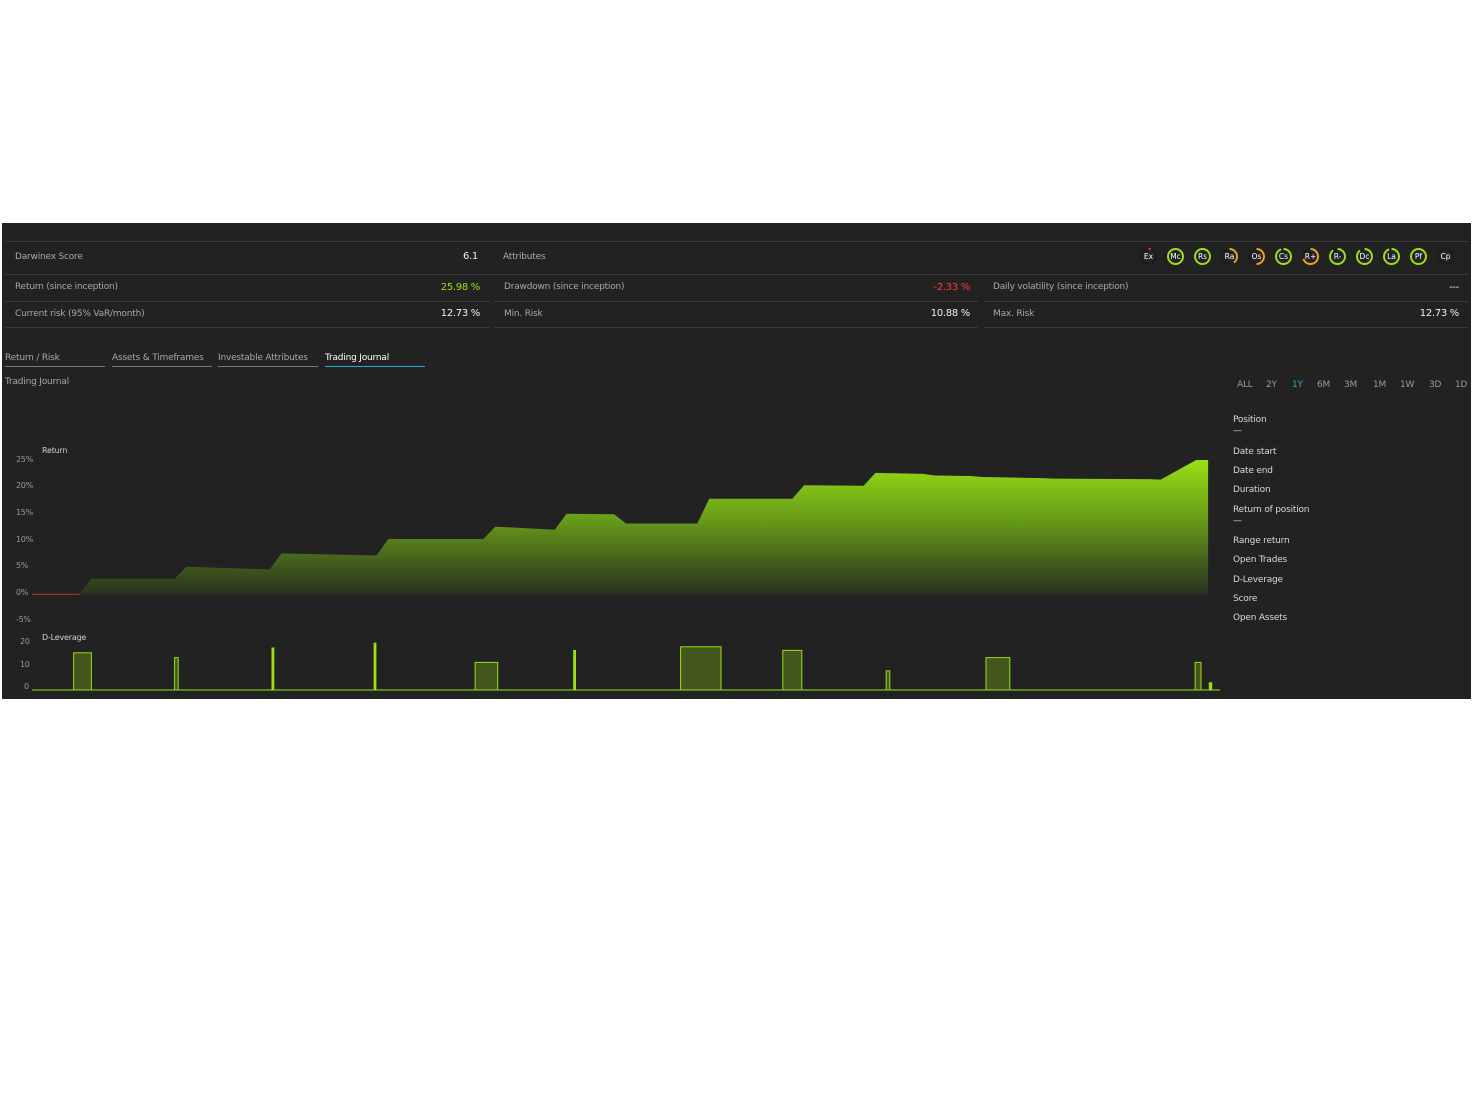  What do you see at coordinates (1260, 560) in the screenshot?
I see `info-open-trades: Open Trades` at bounding box center [1260, 560].